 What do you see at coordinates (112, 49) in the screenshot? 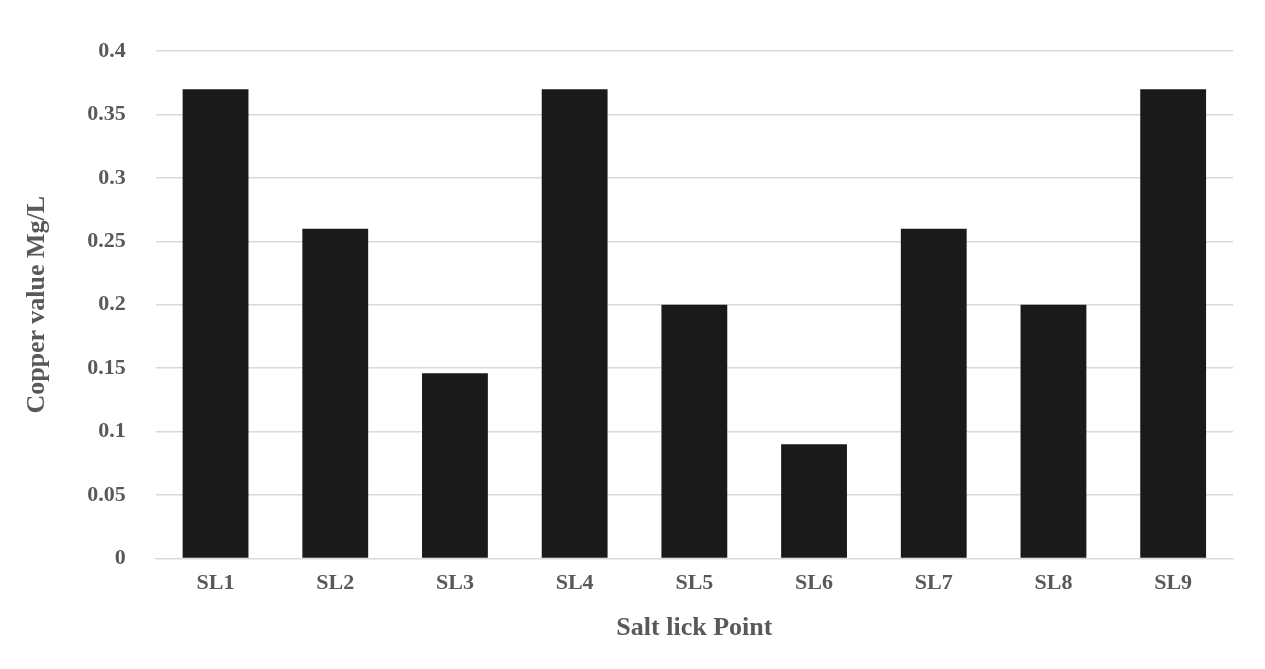
I see `y-tick-label: 0.4` at bounding box center [112, 49].